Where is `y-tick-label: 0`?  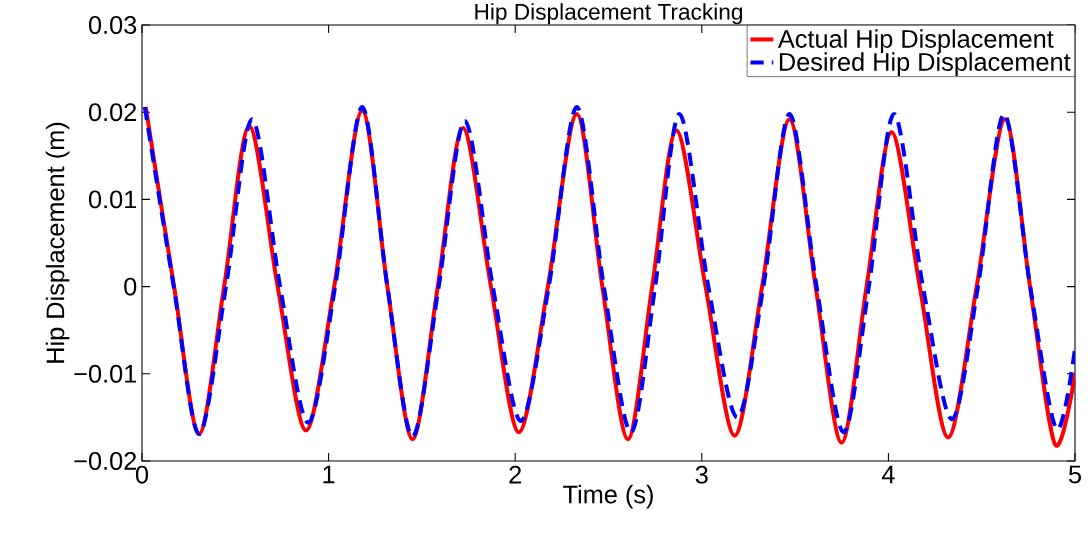 y-tick-label: 0 is located at coordinates (130, 286).